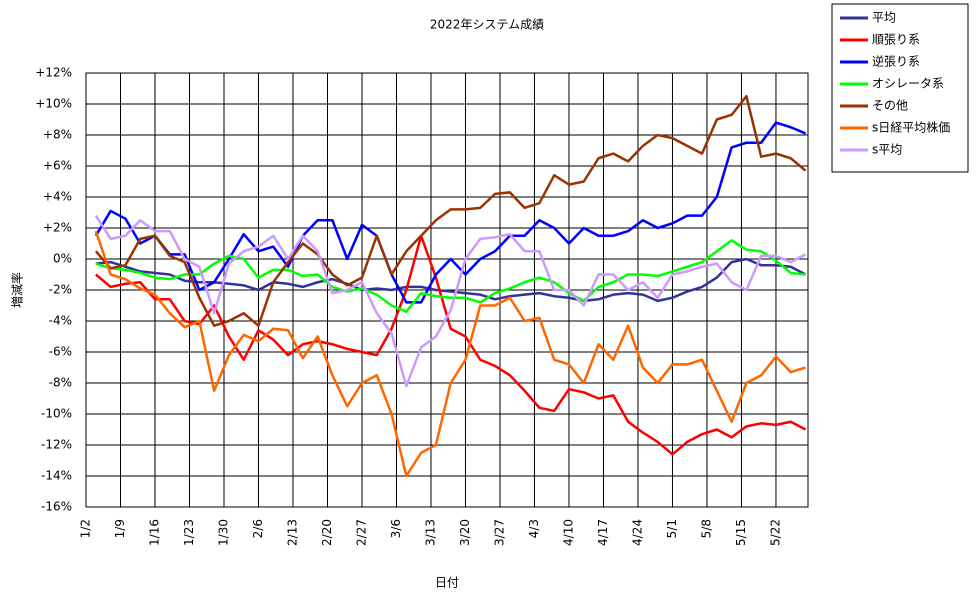  I want to click on y-tick-label: +6%, so click(57, 166).